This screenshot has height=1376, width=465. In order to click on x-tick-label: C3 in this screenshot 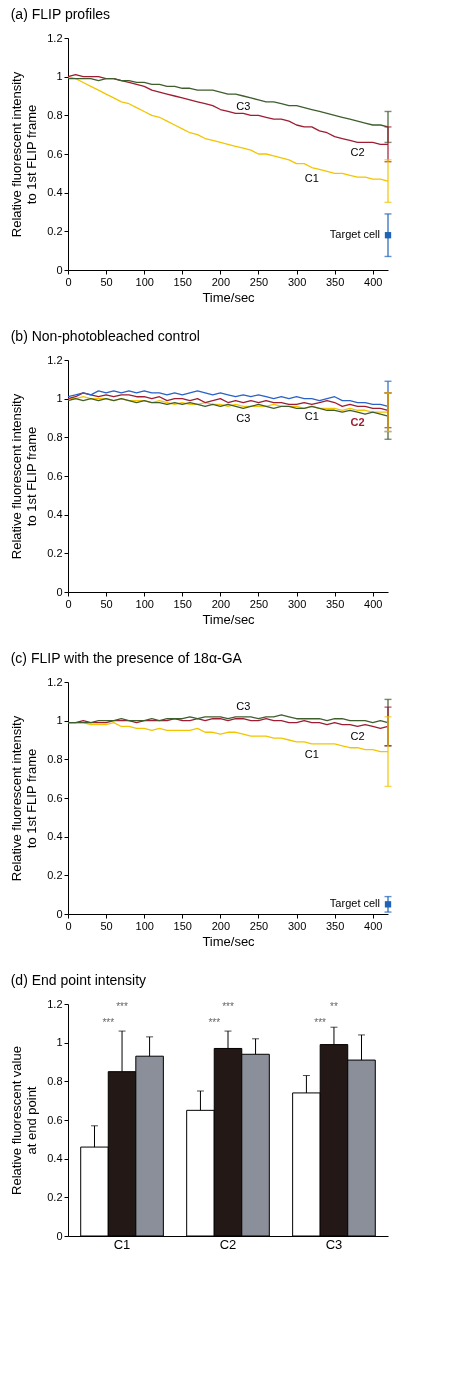, I will do `click(334, 1244)`.